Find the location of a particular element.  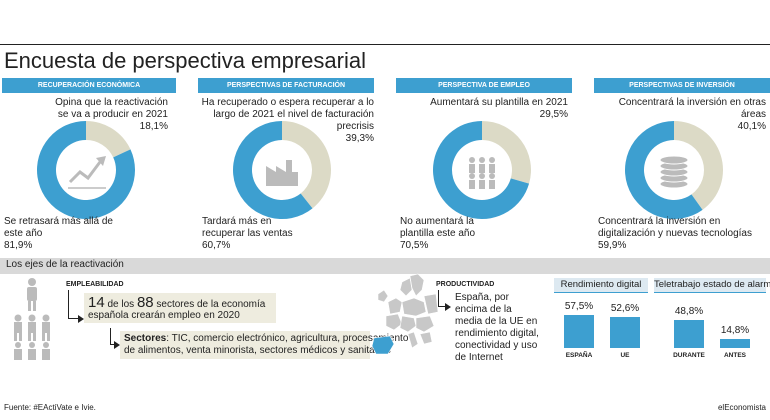

panel3-top-text: Aumentará su plantilla en 2021 29,5% is located at coordinates (494, 109).